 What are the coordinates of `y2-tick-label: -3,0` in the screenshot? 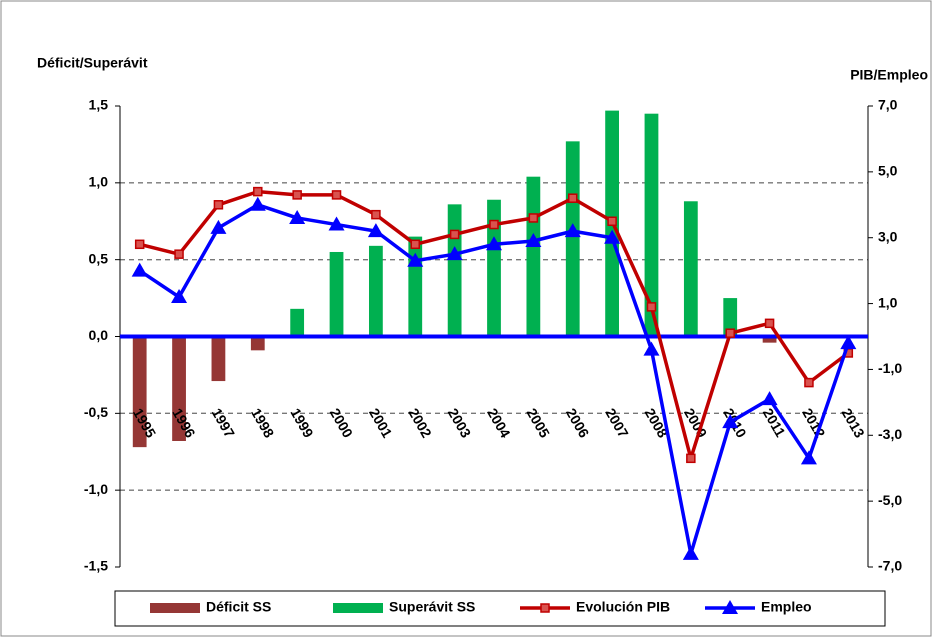 It's located at (890, 434).